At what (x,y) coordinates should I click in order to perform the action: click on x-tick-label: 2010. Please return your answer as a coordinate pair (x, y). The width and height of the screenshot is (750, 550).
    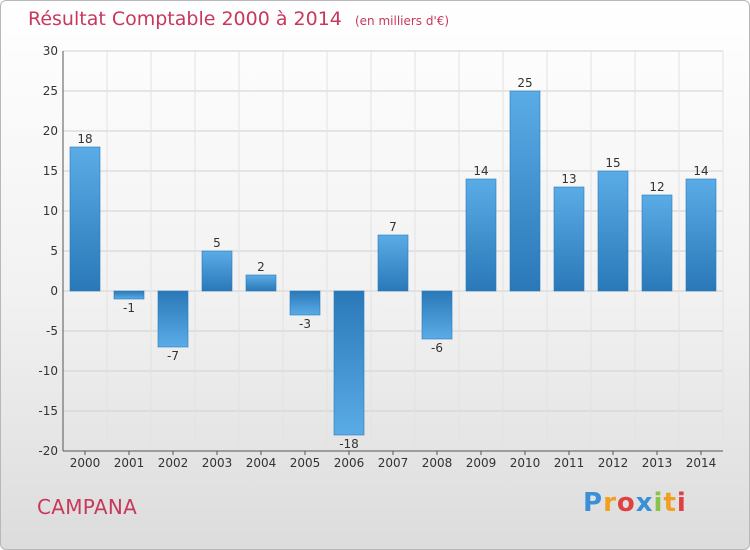
    Looking at the image, I should click on (525, 463).